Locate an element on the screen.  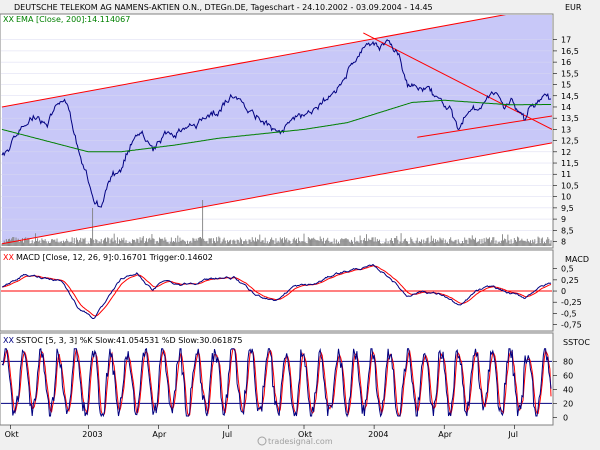
macd-y-tick-label: 0 is located at coordinates (563, 291).